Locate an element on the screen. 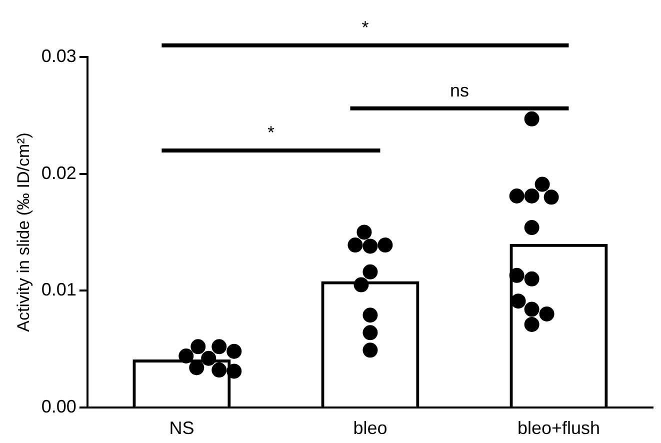 The height and width of the screenshot is (443, 661). x-tick-label: NS is located at coordinates (181, 428).